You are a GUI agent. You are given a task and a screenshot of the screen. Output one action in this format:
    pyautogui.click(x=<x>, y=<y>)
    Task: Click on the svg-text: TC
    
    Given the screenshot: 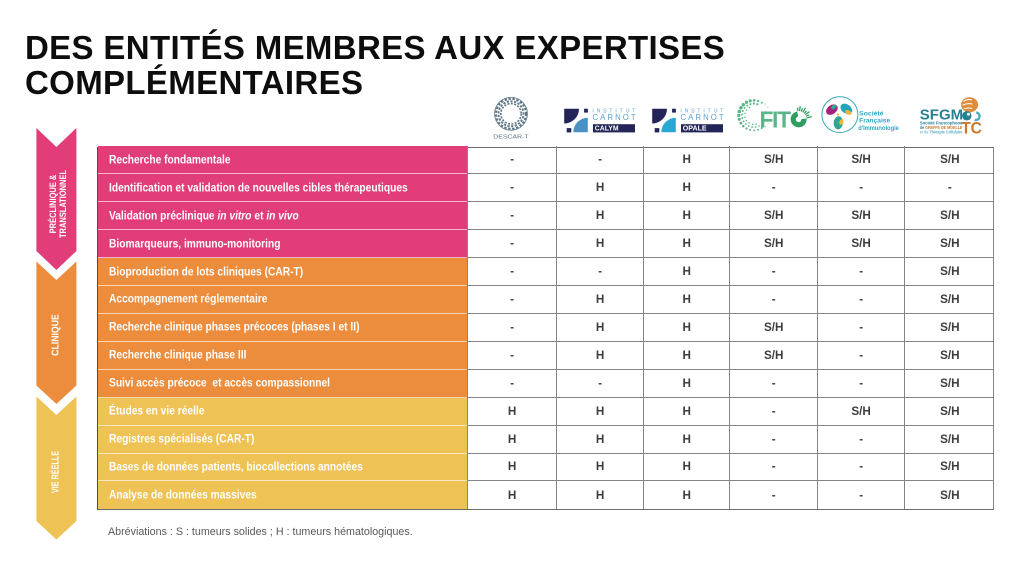 What is the action you would take?
    pyautogui.click(x=971, y=129)
    